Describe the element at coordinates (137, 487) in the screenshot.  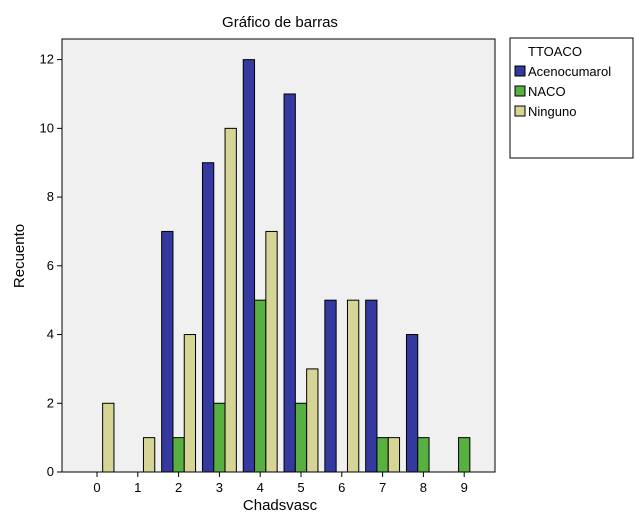
I see `x-tick-label: 1` at that location.